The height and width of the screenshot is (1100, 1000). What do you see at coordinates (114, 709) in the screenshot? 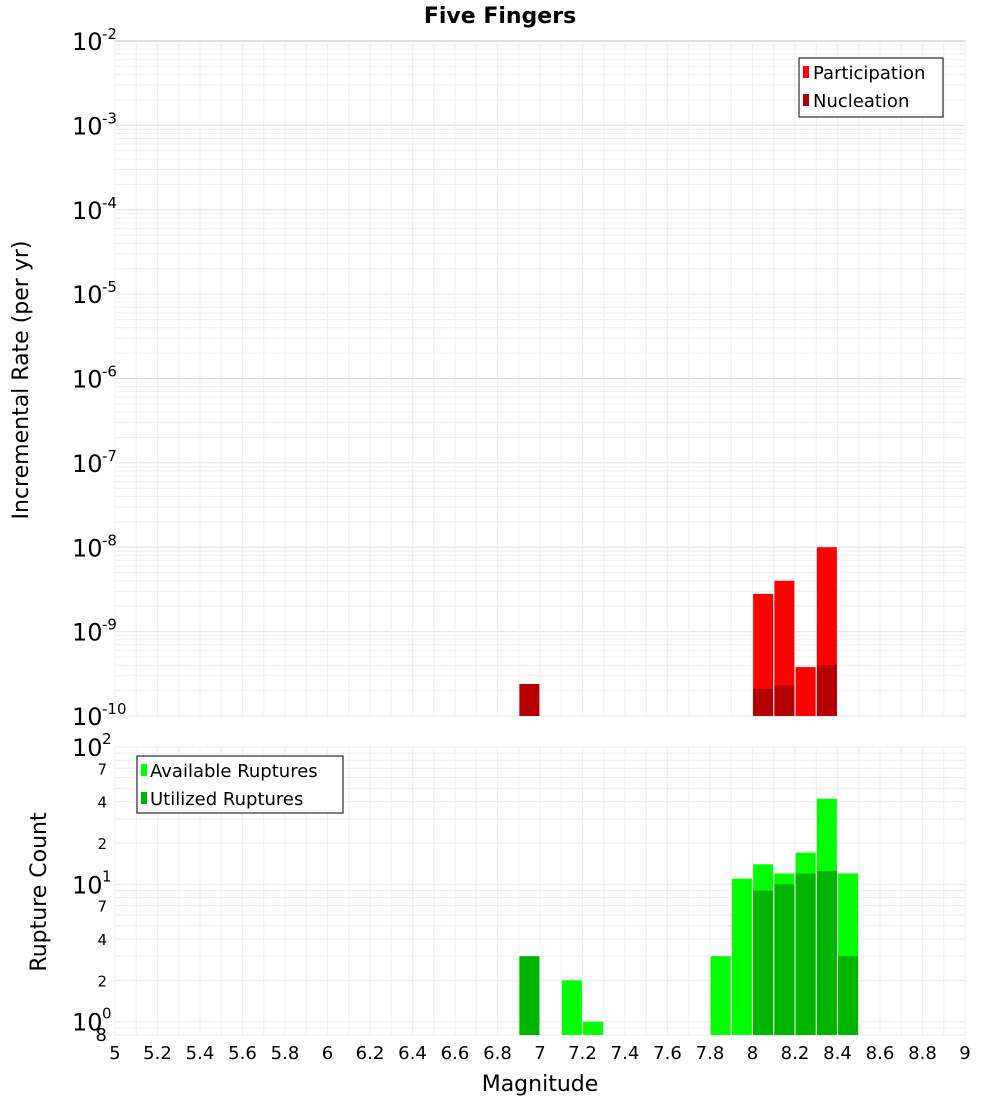
I see `top-y-tick-exponent: -10` at bounding box center [114, 709].